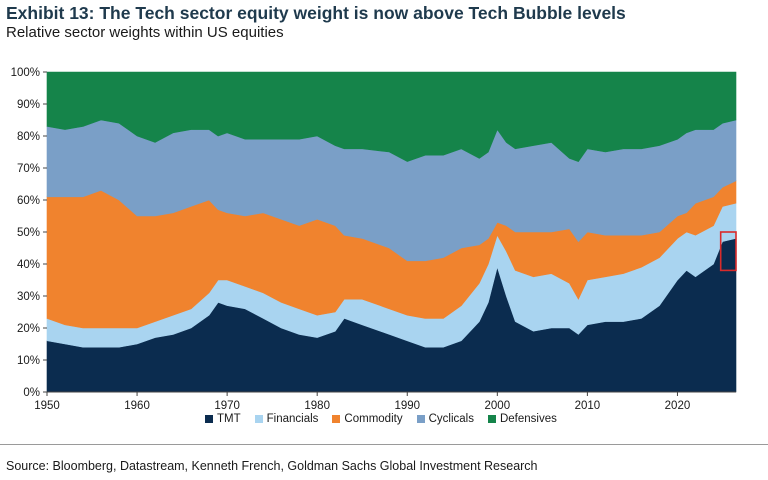 The width and height of the screenshot is (768, 480). Describe the element at coordinates (28, 297) in the screenshot. I see `y-tick-label: 30%` at that location.